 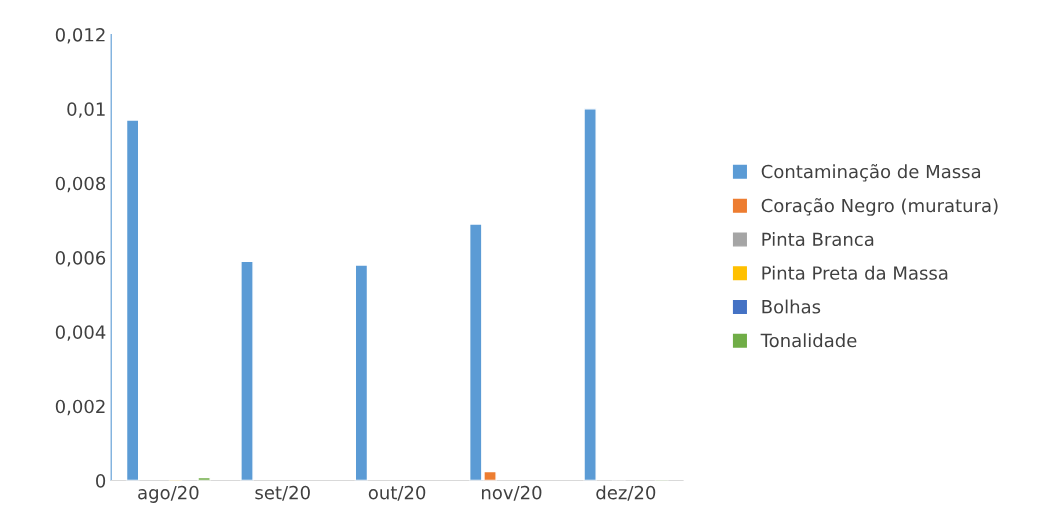 I want to click on y-tick-label: 0, so click(x=101, y=481).